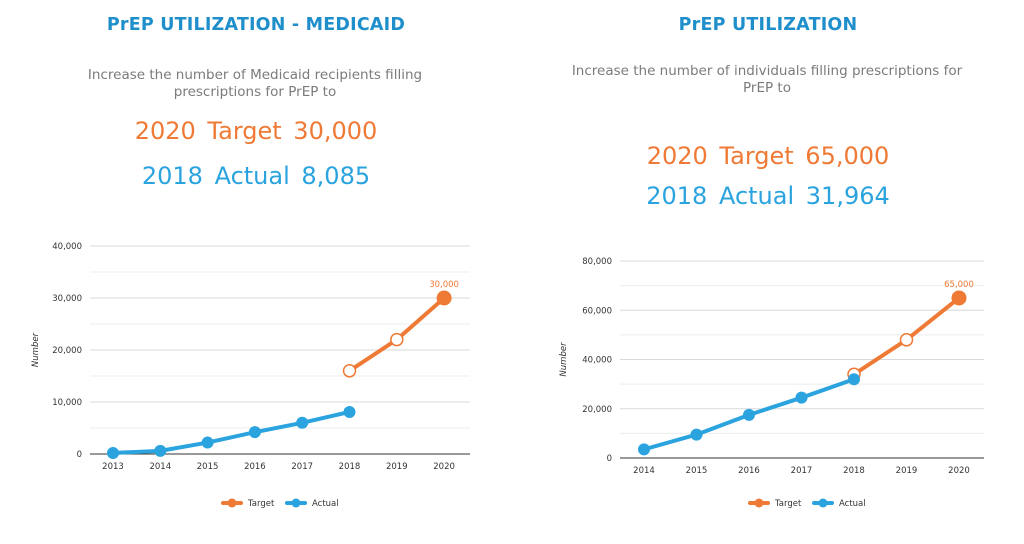 The width and height of the screenshot is (1024, 544). Describe the element at coordinates (67, 299) in the screenshot. I see `y-tick-label: 30,000` at that location.